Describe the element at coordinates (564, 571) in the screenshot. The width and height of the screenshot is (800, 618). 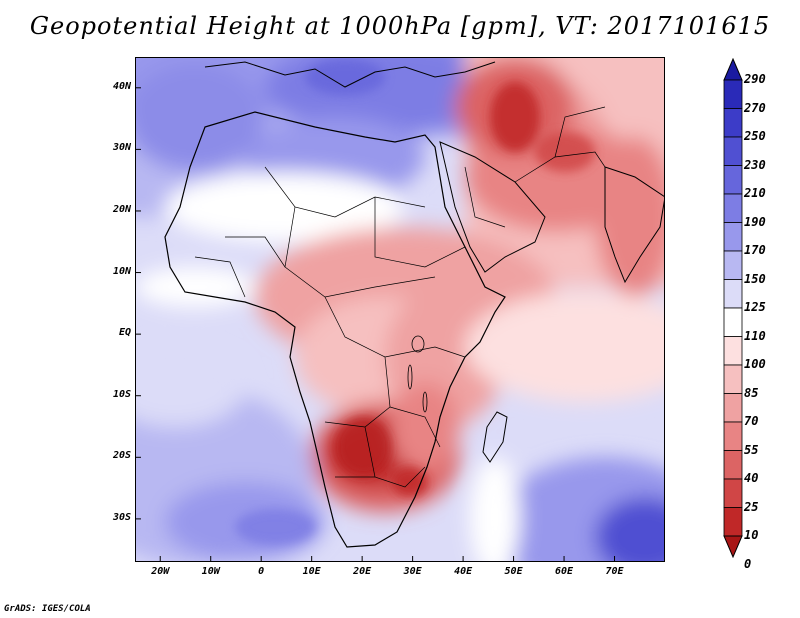
I see `lon-label: 60E` at that location.